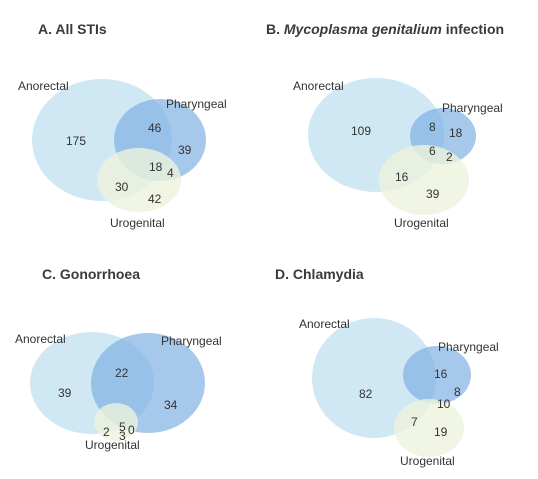 This screenshot has height=479, width=538. What do you see at coordinates (106, 432) in the screenshot?
I see `count-anorectal-urogenital: 2` at bounding box center [106, 432].